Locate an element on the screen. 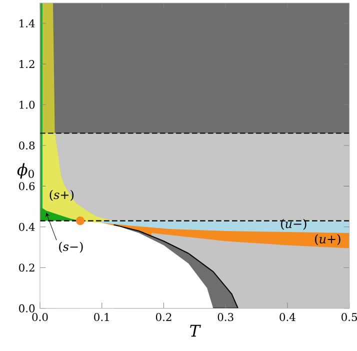  x-tick-label: 0.1 is located at coordinates (101, 317).